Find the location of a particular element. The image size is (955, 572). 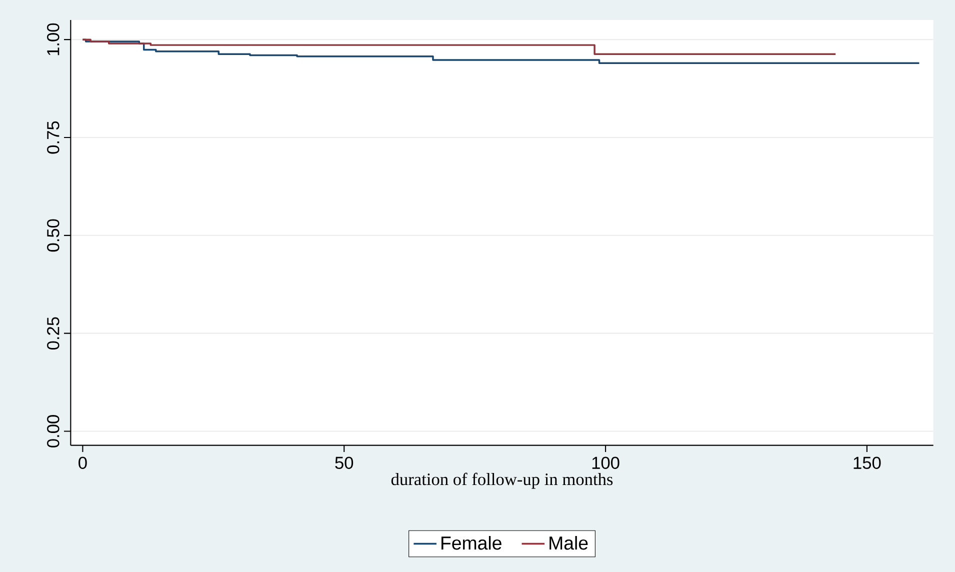

y-tick-label: 1.00 is located at coordinates (53, 39).